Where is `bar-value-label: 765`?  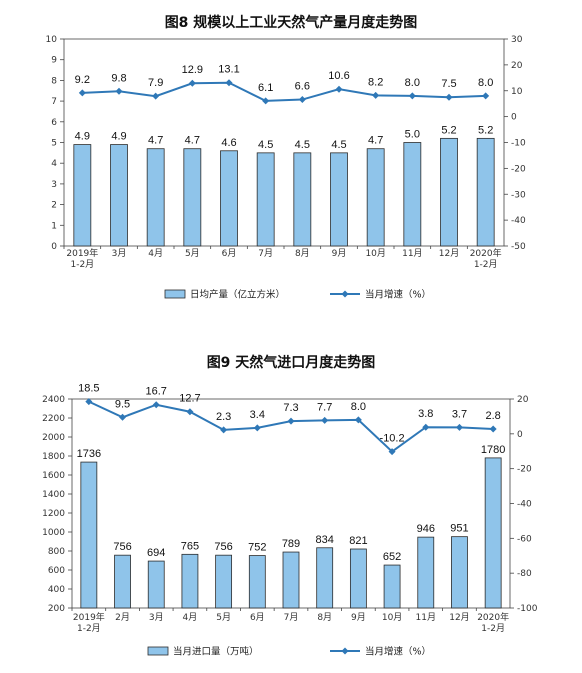
bar-value-label: 765 is located at coordinates (190, 546).